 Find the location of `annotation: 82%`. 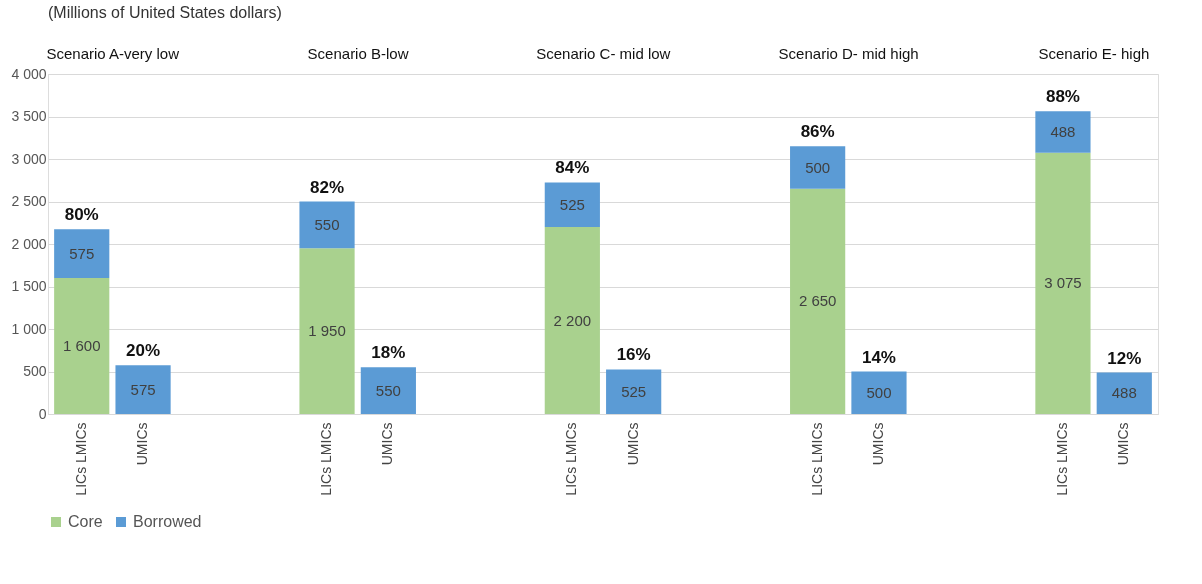

annotation: 82% is located at coordinates (327, 187).